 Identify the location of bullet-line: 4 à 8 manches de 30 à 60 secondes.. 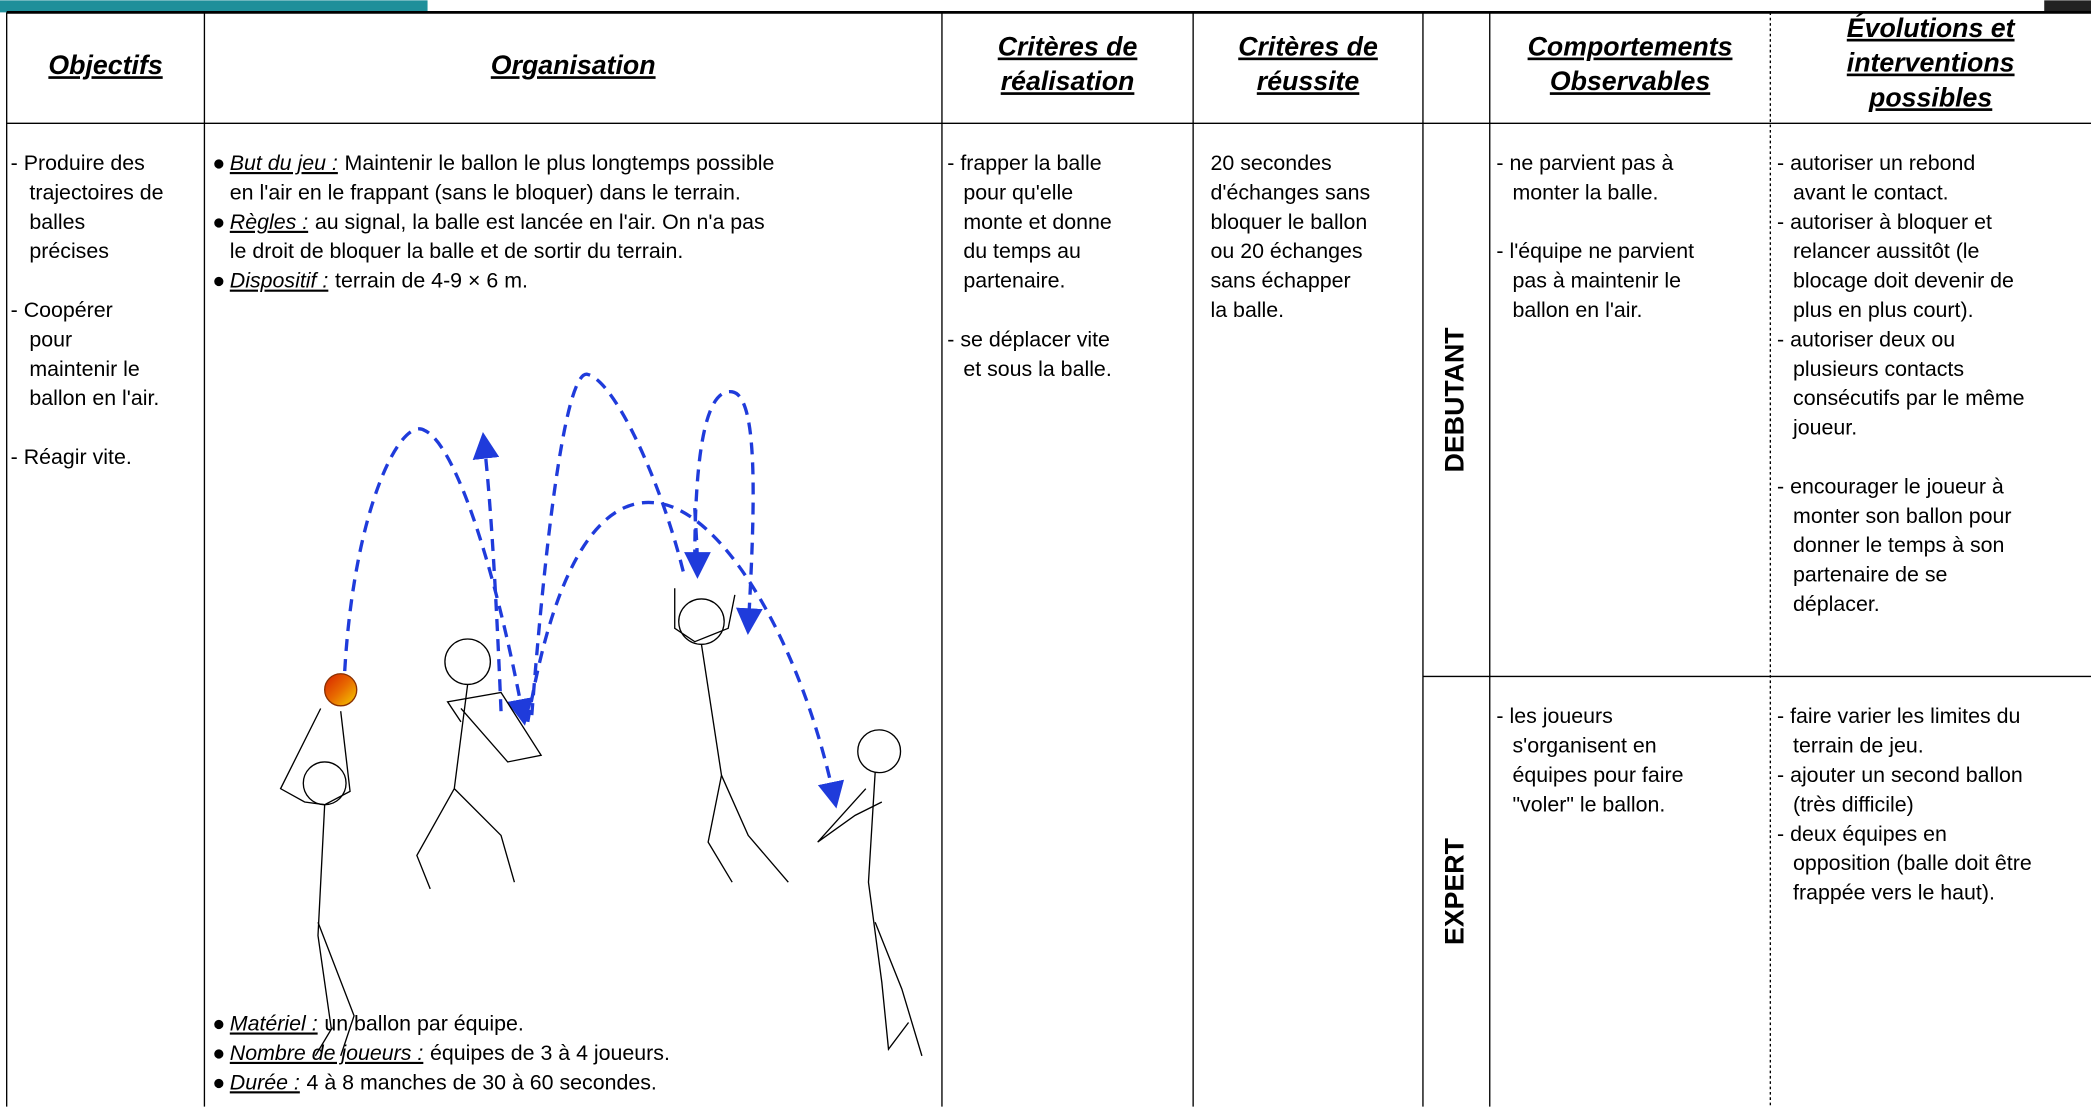
(482, 1082).